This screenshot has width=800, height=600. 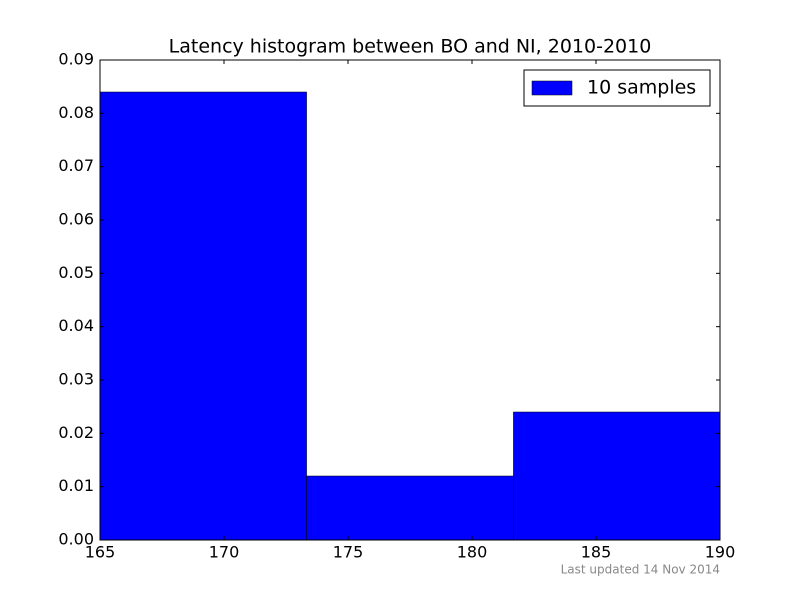 What do you see at coordinates (76, 219) in the screenshot?
I see `y-tick-label: 0.06` at bounding box center [76, 219].